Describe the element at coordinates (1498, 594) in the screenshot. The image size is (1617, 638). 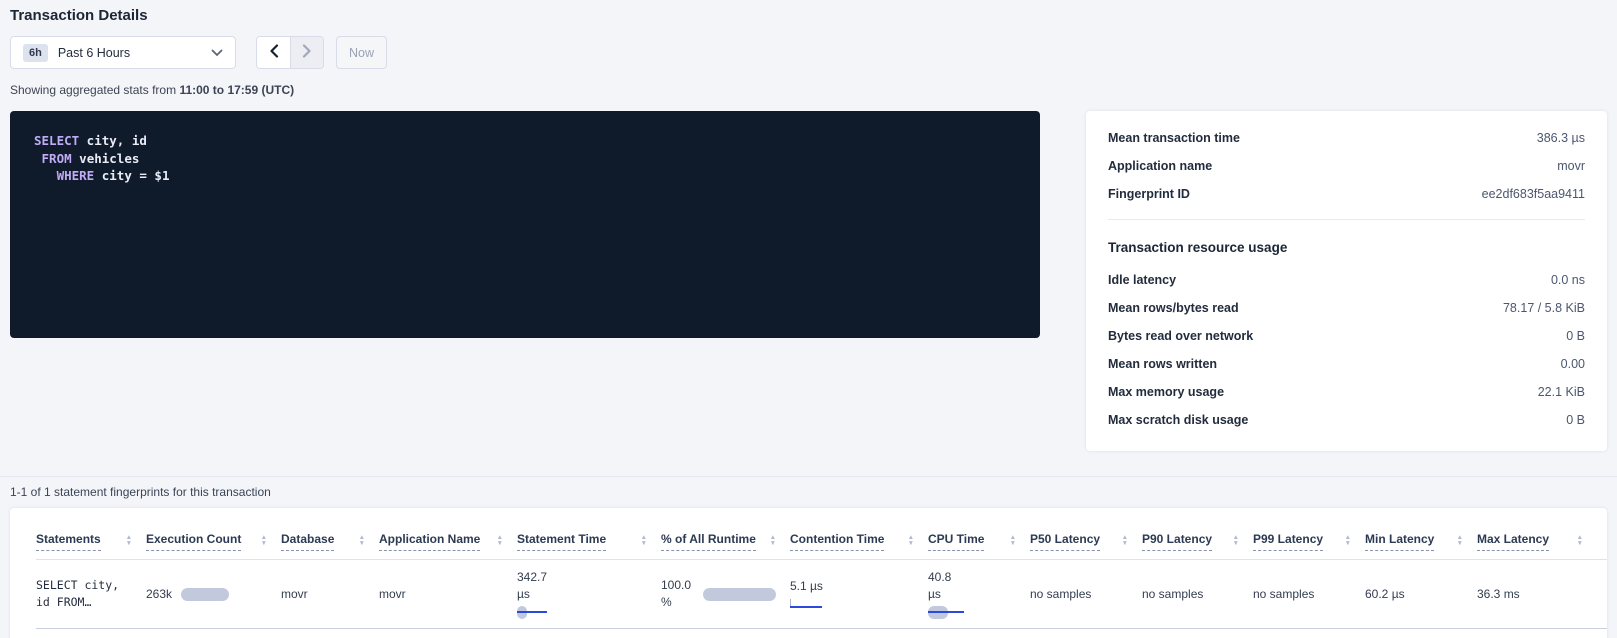
I see `max-latency-cell: 36.3 ms` at that location.